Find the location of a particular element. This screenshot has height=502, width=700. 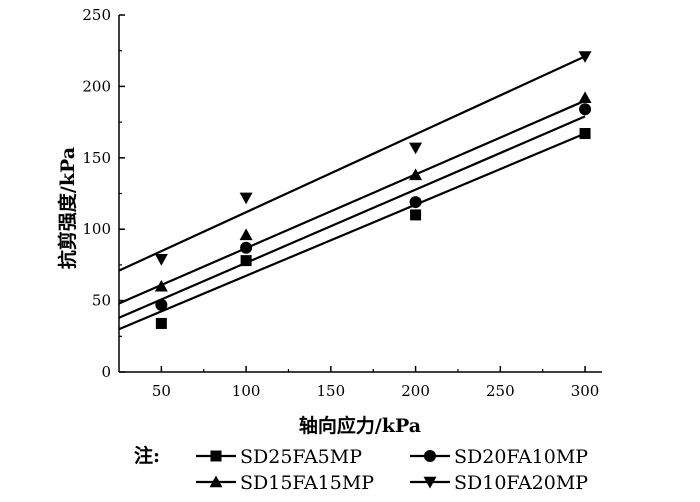

x-tick-label: 50 is located at coordinates (161, 391).